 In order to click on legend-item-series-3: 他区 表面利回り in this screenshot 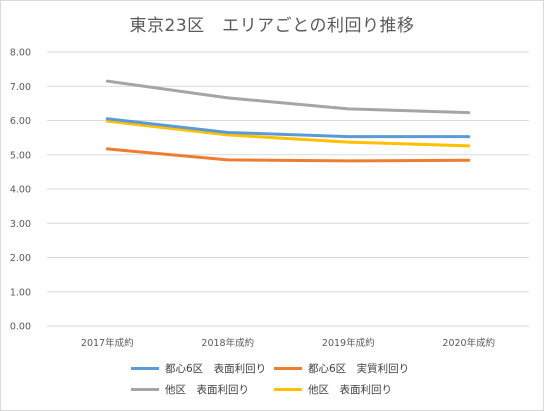, I will do `click(190, 389)`.